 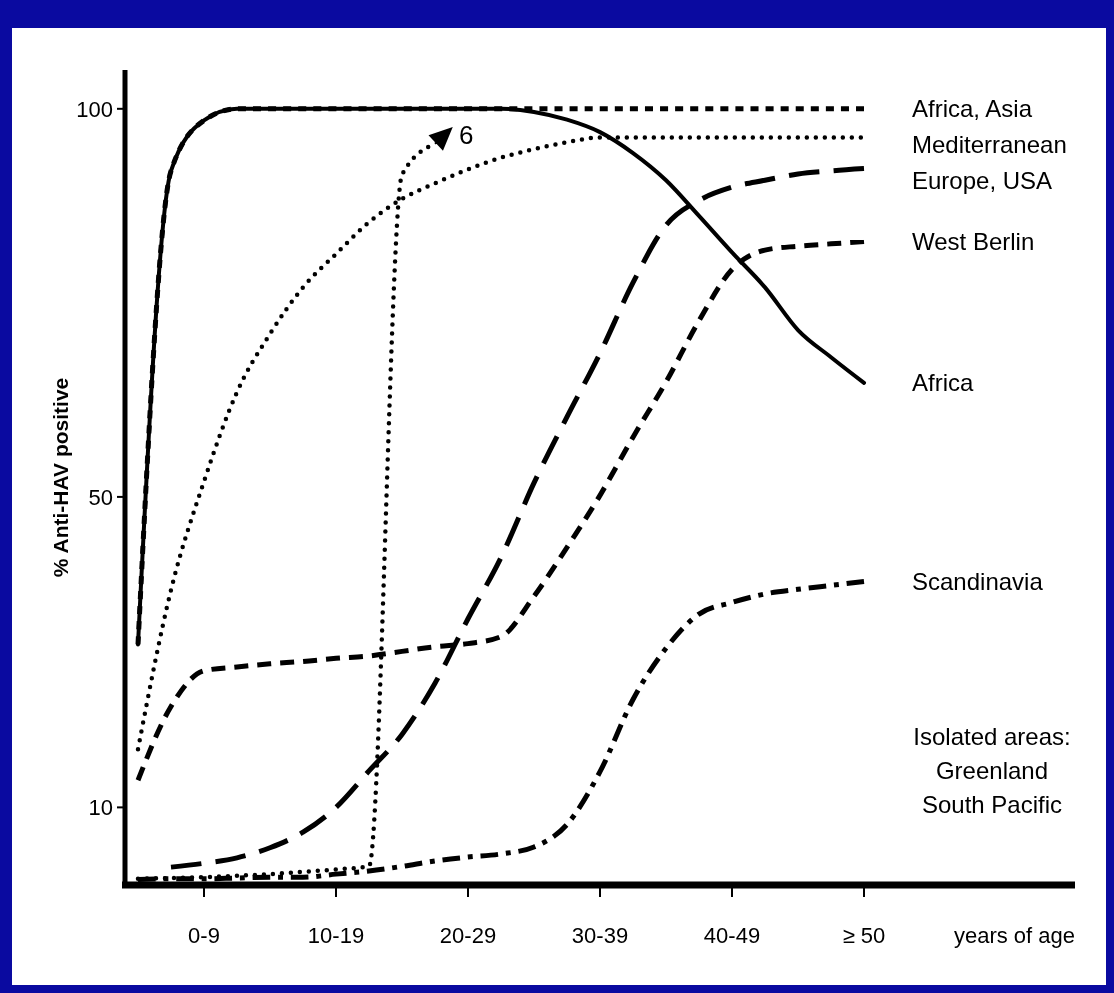 What do you see at coordinates (204, 935) in the screenshot?
I see `x-tick-label: 0-9` at bounding box center [204, 935].